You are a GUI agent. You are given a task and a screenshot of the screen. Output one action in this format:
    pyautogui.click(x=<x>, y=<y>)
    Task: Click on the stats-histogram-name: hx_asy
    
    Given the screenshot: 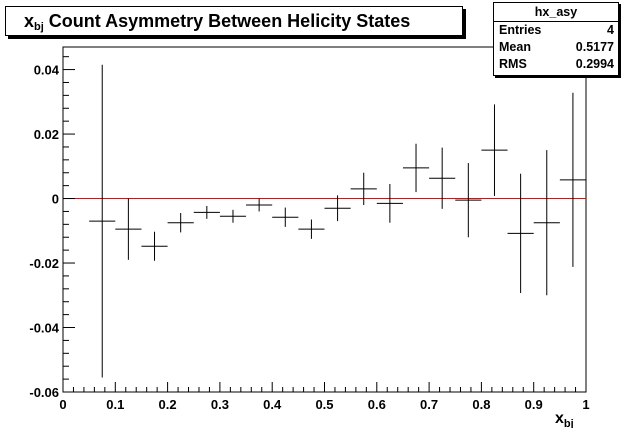 What is the action you would take?
    pyautogui.click(x=556, y=12)
    